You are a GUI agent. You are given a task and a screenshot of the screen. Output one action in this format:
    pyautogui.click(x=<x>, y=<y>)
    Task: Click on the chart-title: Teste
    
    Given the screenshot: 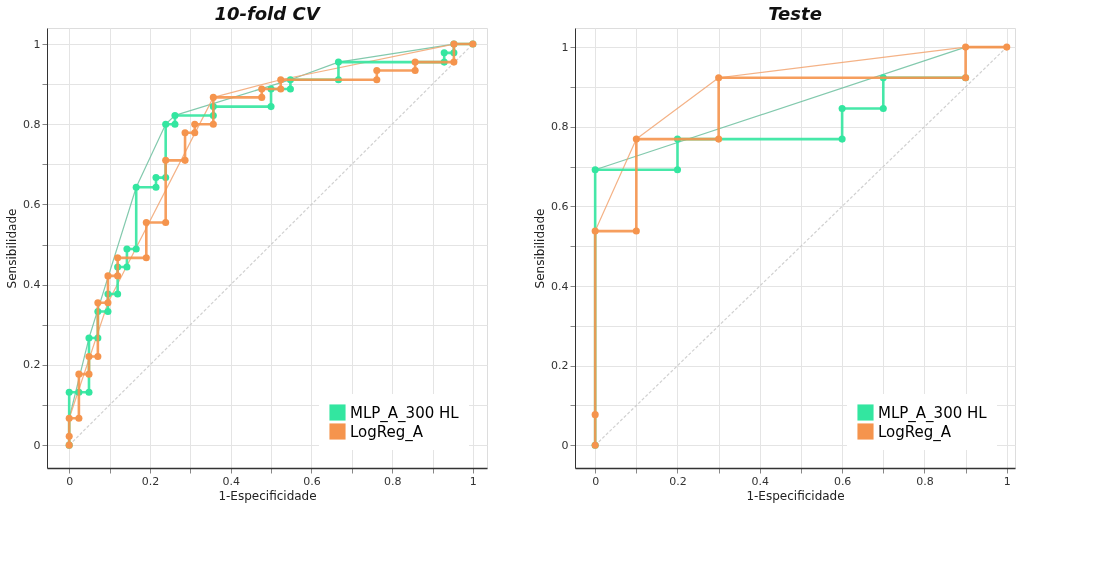 What is the action you would take?
    pyautogui.click(x=795, y=13)
    